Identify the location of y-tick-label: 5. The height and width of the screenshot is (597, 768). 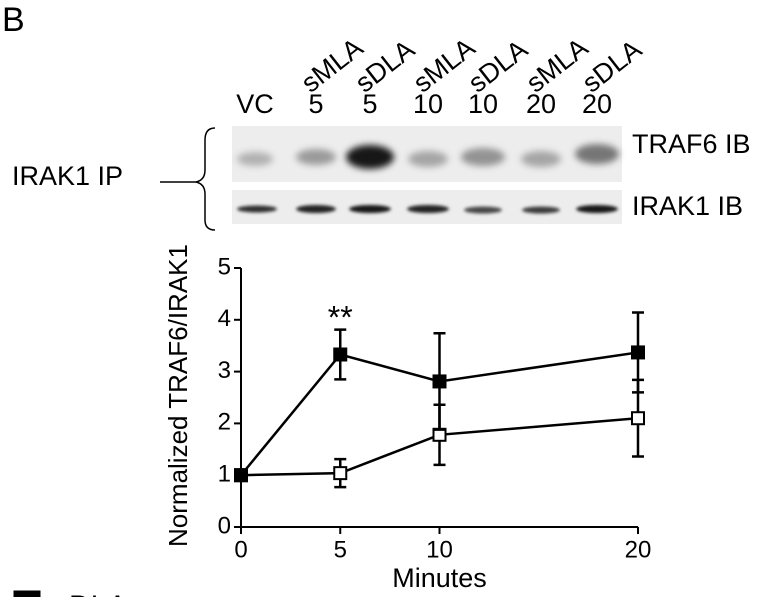
(224, 266).